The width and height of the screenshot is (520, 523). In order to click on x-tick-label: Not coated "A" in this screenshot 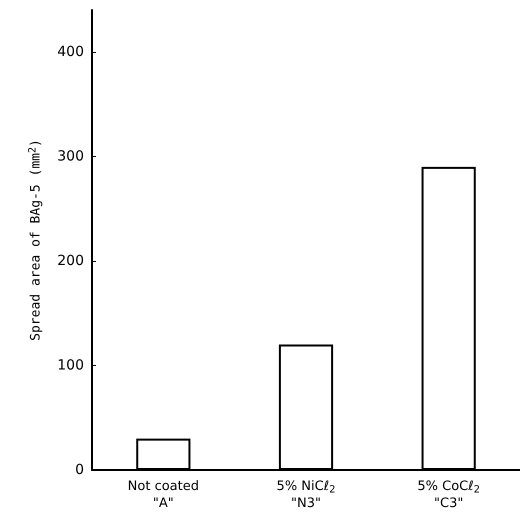, I will do `click(163, 495)`.